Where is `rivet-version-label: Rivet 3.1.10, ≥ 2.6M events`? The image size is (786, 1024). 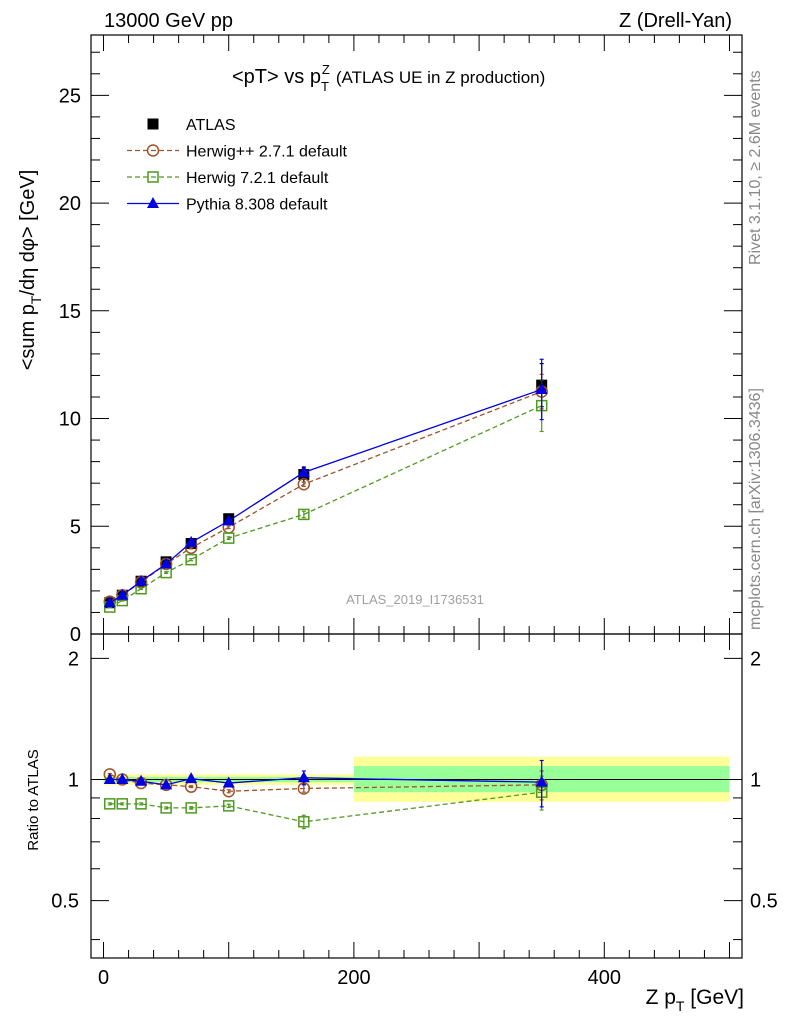 rivet-version-label: Rivet 3.1.10, ≥ 2.6M events is located at coordinates (755, 167).